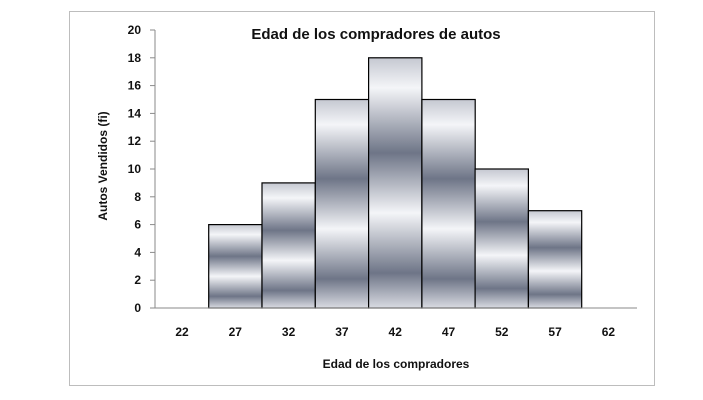  I want to click on x-axis-label: Edad de los compradores, so click(396, 364).